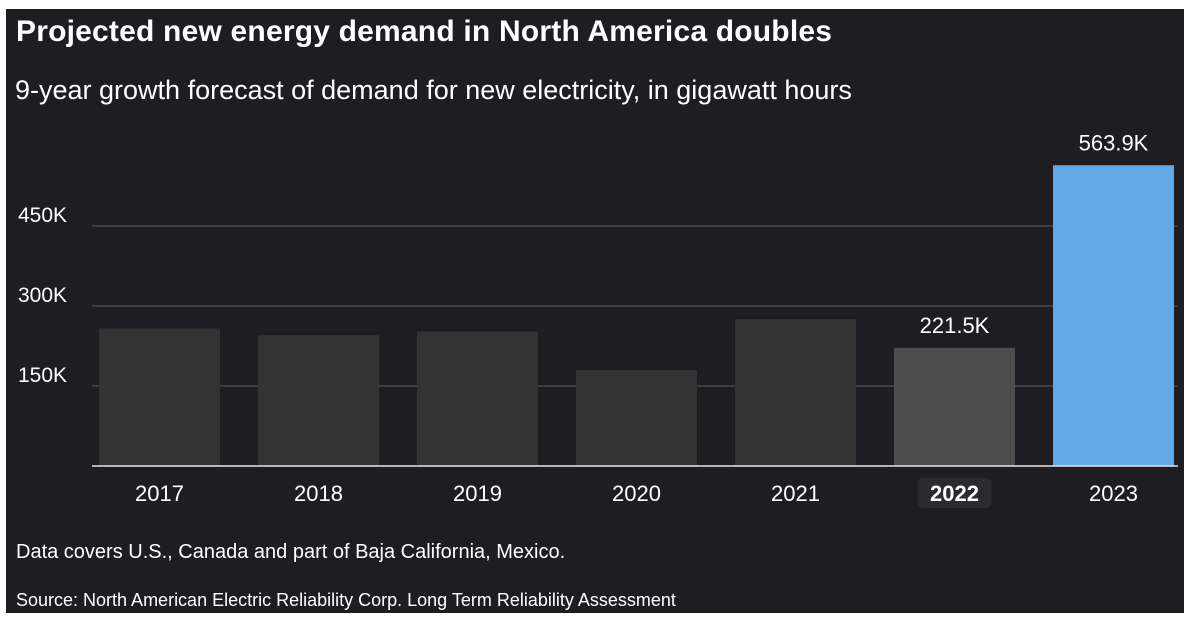  What do you see at coordinates (1114, 142) in the screenshot?
I see `data-label: 563.9K` at bounding box center [1114, 142].